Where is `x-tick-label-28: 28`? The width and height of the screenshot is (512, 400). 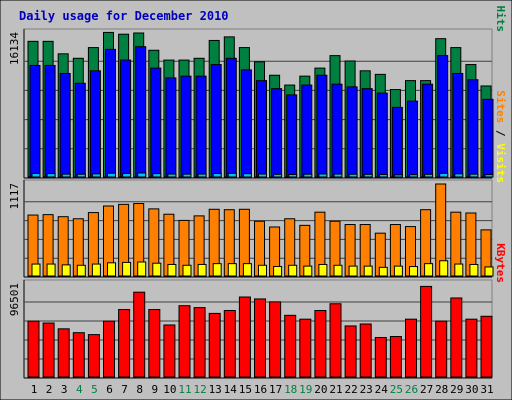
x-tick-label-28: 28 is located at coordinates (441, 389).